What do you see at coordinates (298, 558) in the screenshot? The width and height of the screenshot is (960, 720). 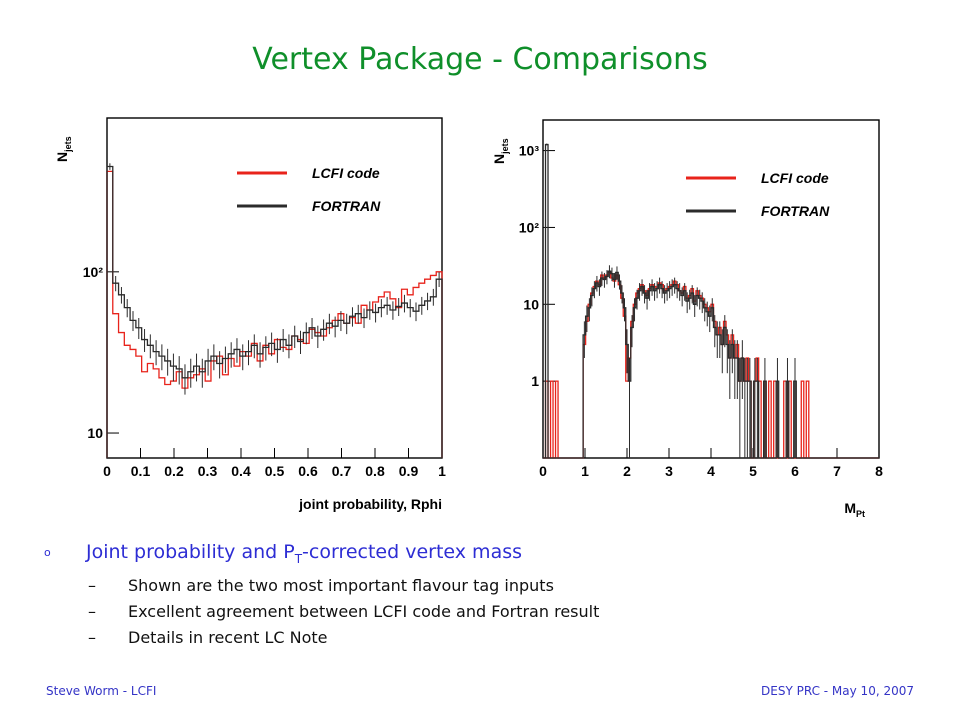 I see `bullet-main-subscript: T` at bounding box center [298, 558].